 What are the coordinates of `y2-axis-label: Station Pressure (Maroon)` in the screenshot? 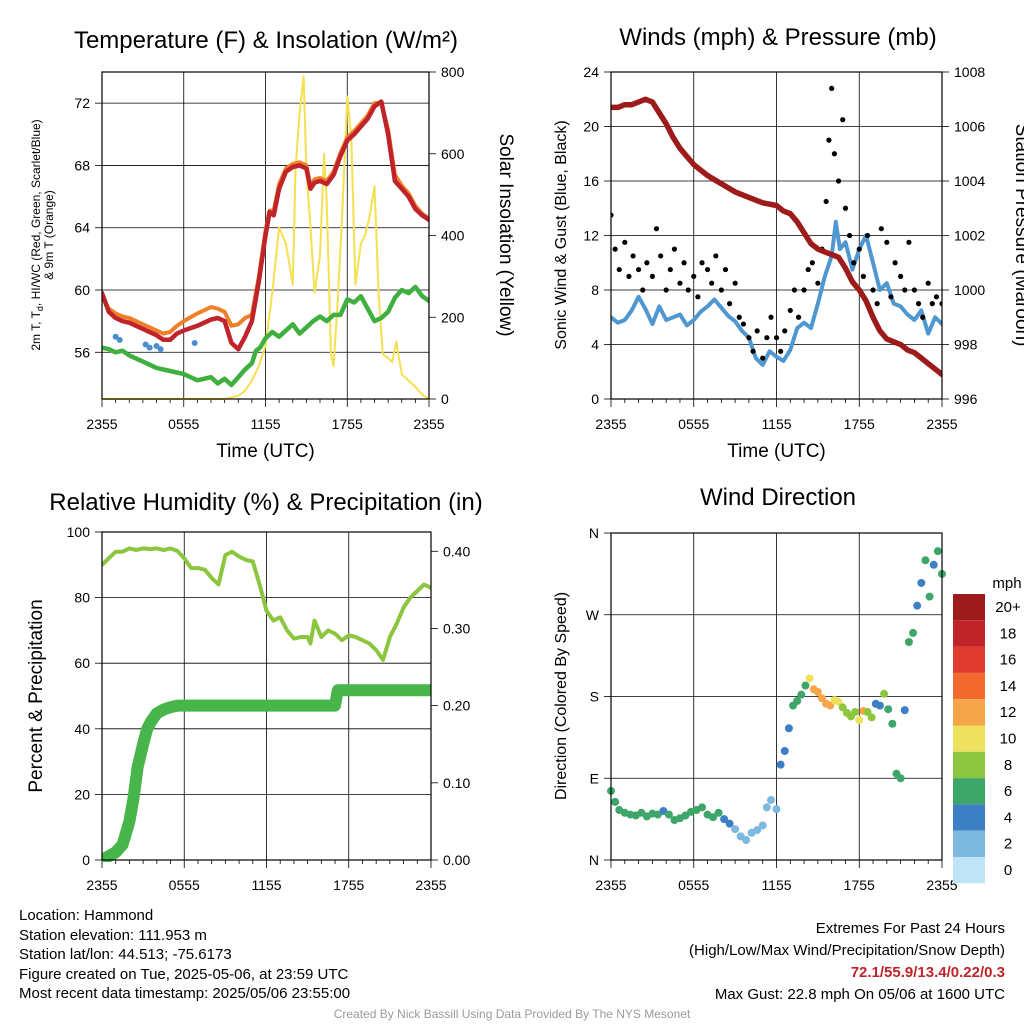 It's located at (1017, 235).